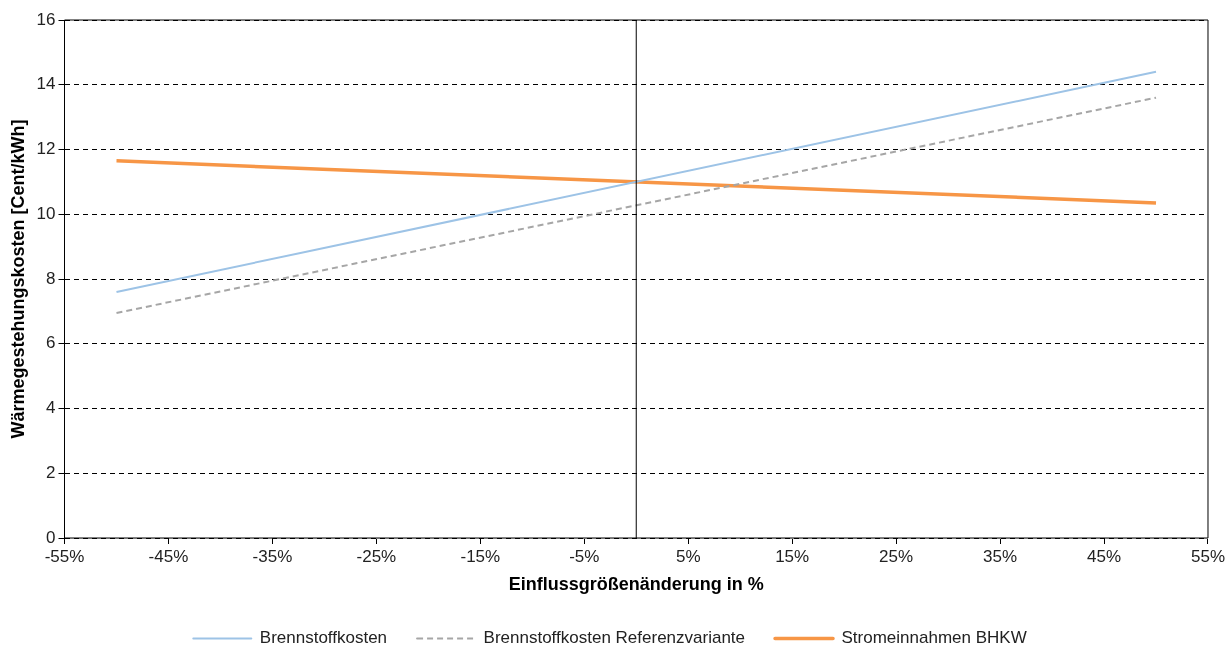  What do you see at coordinates (1000, 556) in the screenshot?
I see `x-tick-label: 35%` at bounding box center [1000, 556].